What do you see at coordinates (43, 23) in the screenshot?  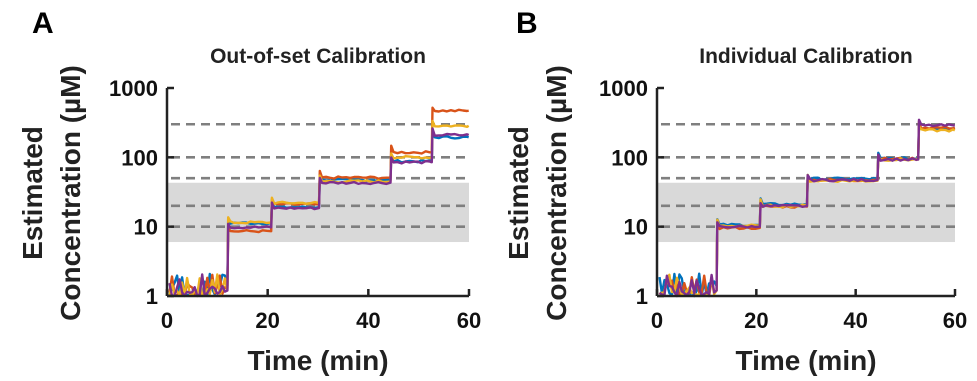 I see `panel-label: A` at bounding box center [43, 23].